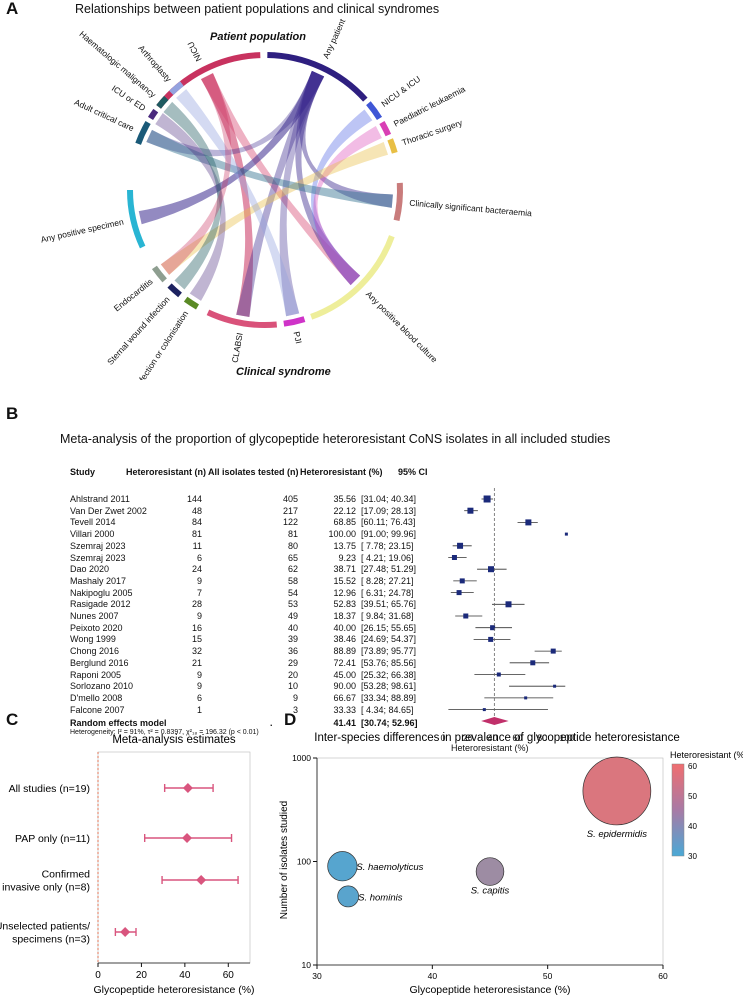  Describe the element at coordinates (490, 891) in the screenshot. I see `species-label: S. capitis` at that location.